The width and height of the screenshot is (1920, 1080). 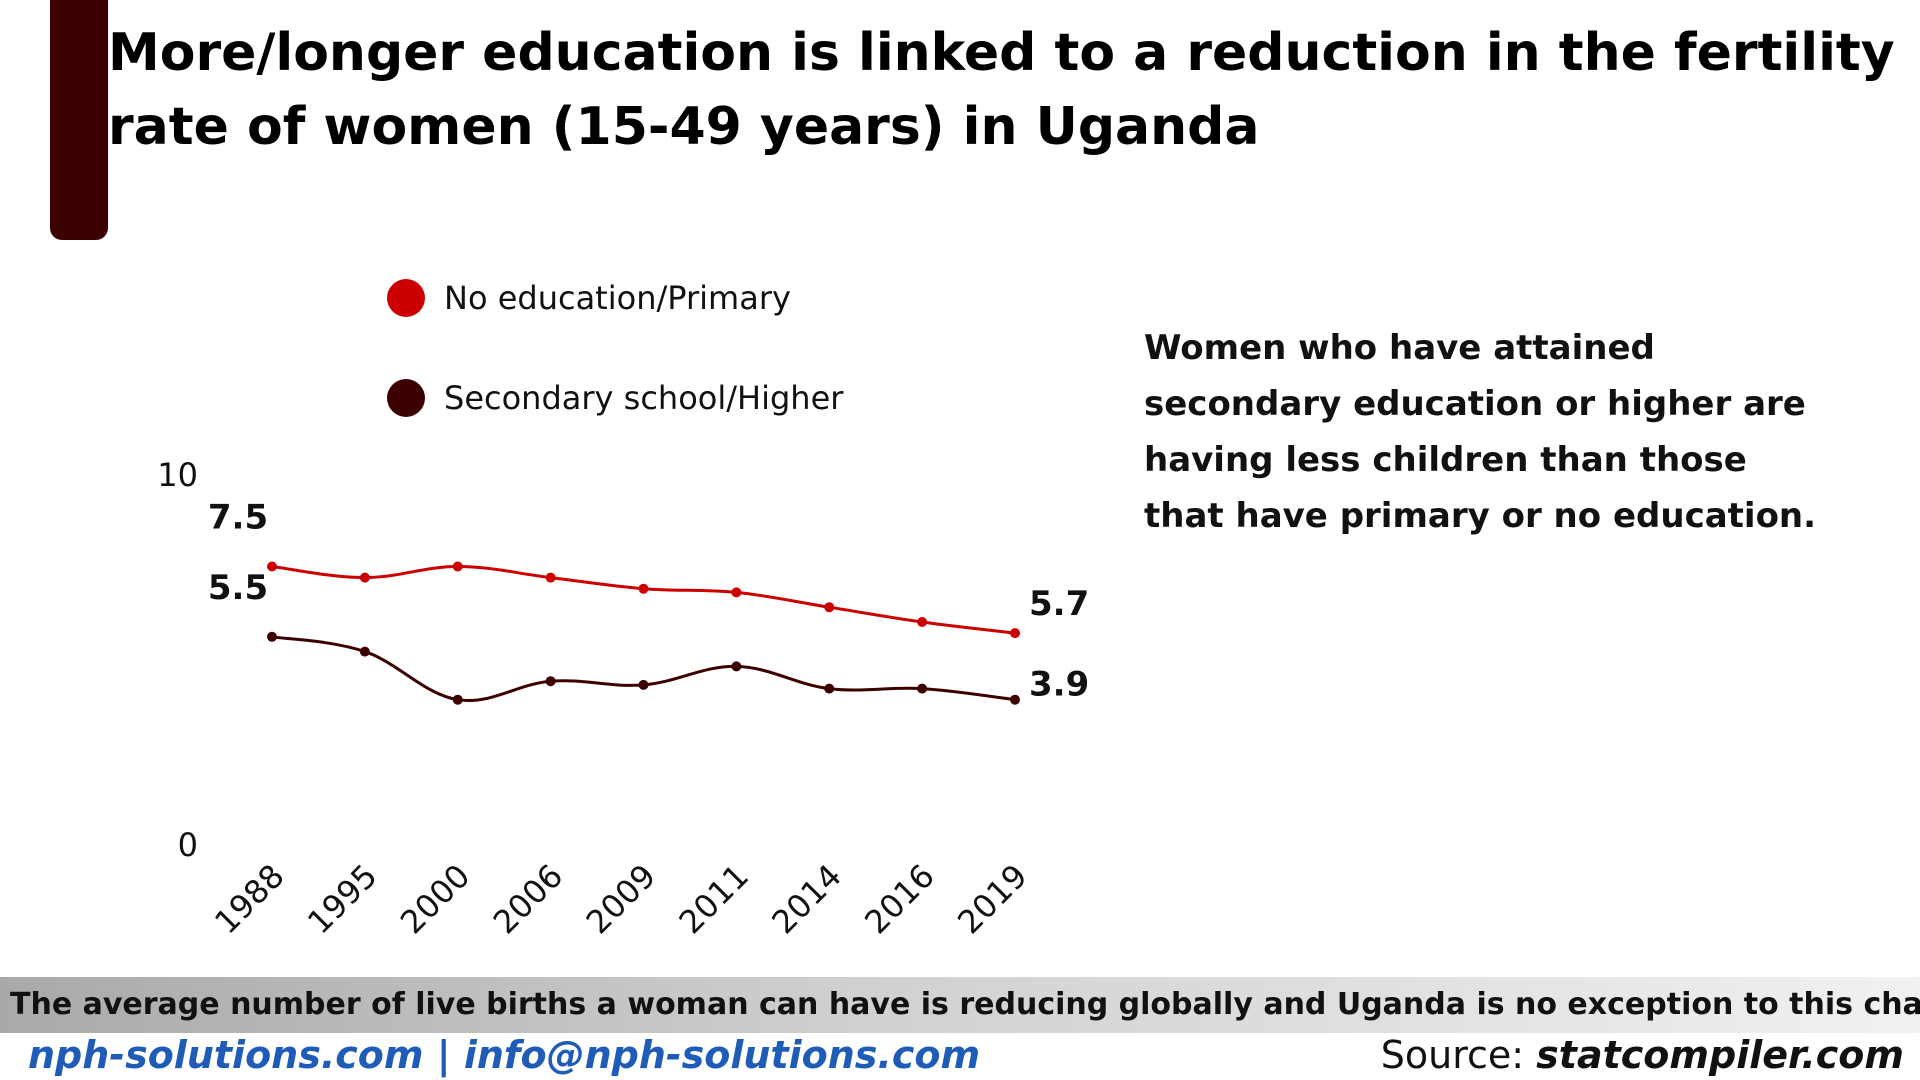 What do you see at coordinates (1458, 1055) in the screenshot?
I see `source-label: Source:` at bounding box center [1458, 1055].